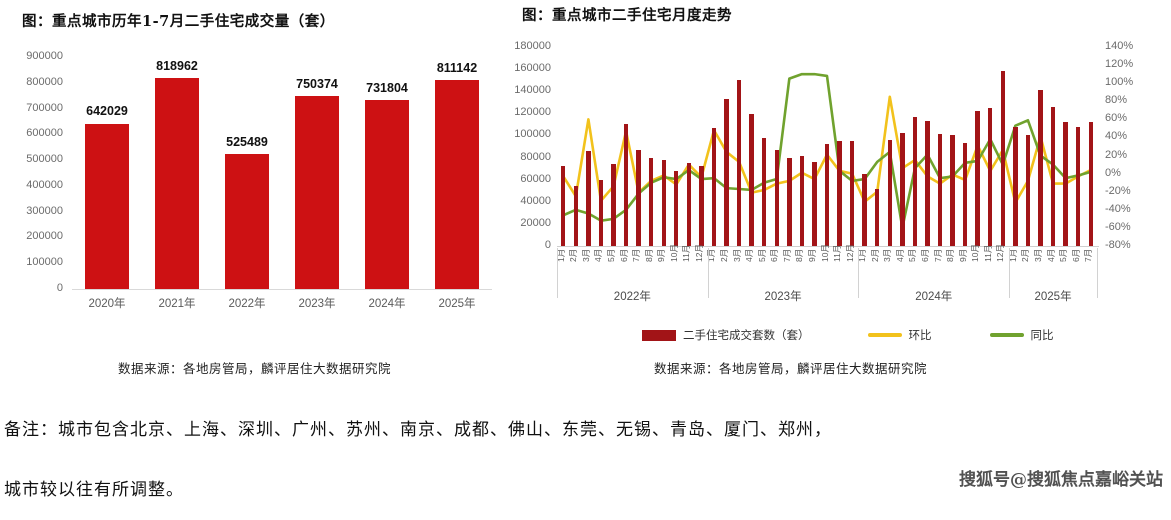  Describe the element at coordinates (1119, 82) in the screenshot. I see `right-chart-y-tick-right: 100%` at that location.